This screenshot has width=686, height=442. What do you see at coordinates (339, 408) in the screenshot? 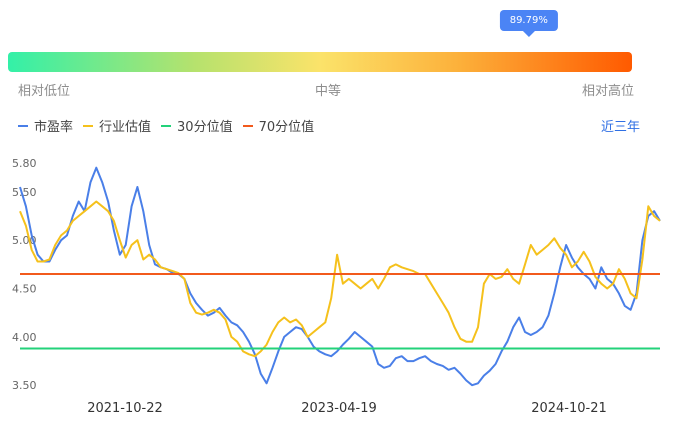
I see `x-tick-label: 2023-04-19` at bounding box center [339, 408].